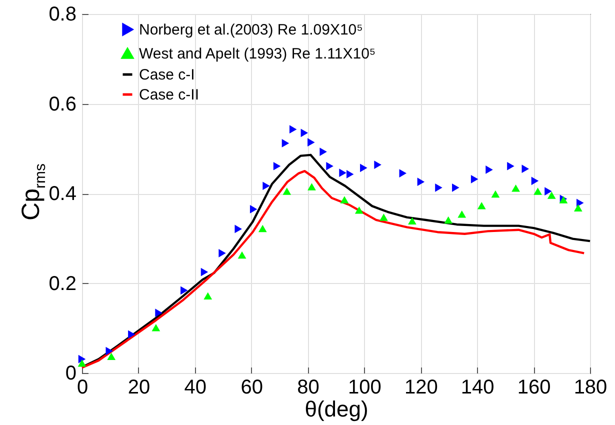 The width and height of the screenshot is (615, 425). I want to click on x-tick-label: 160, so click(534, 387).